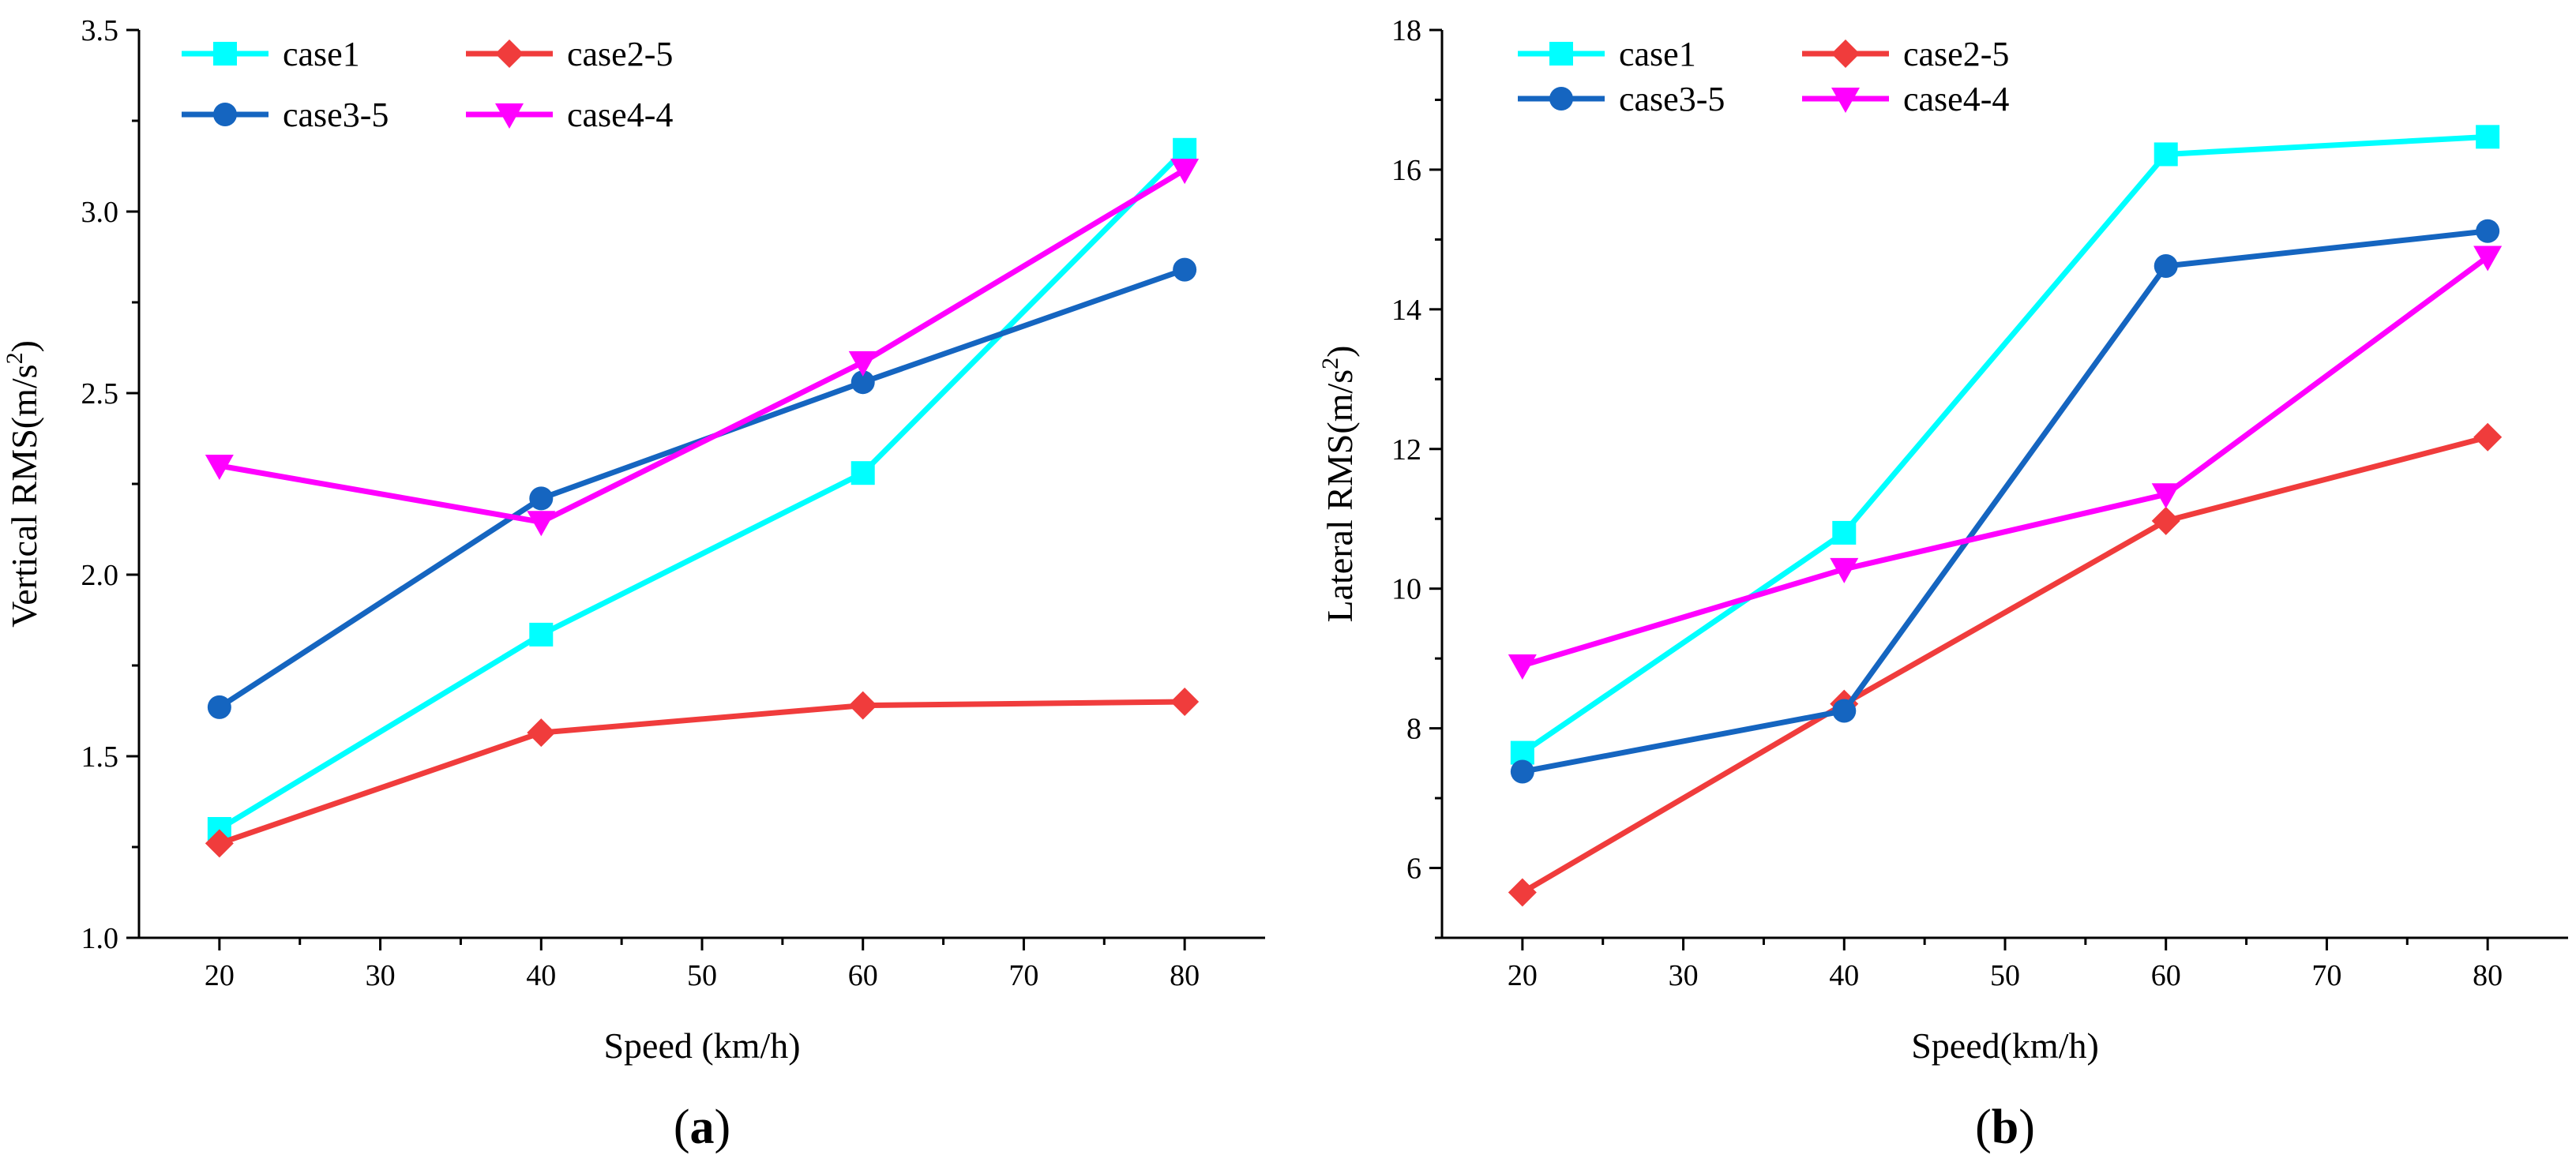 The width and height of the screenshot is (2576, 1162). What do you see at coordinates (220, 975) in the screenshot?
I see `chart-a-x-tick-label: 20` at bounding box center [220, 975].